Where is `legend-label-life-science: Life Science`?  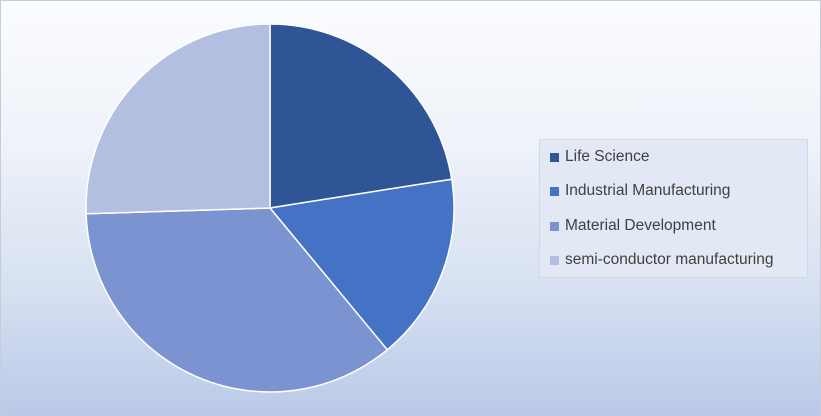
legend-label-life-science: Life Science is located at coordinates (607, 156).